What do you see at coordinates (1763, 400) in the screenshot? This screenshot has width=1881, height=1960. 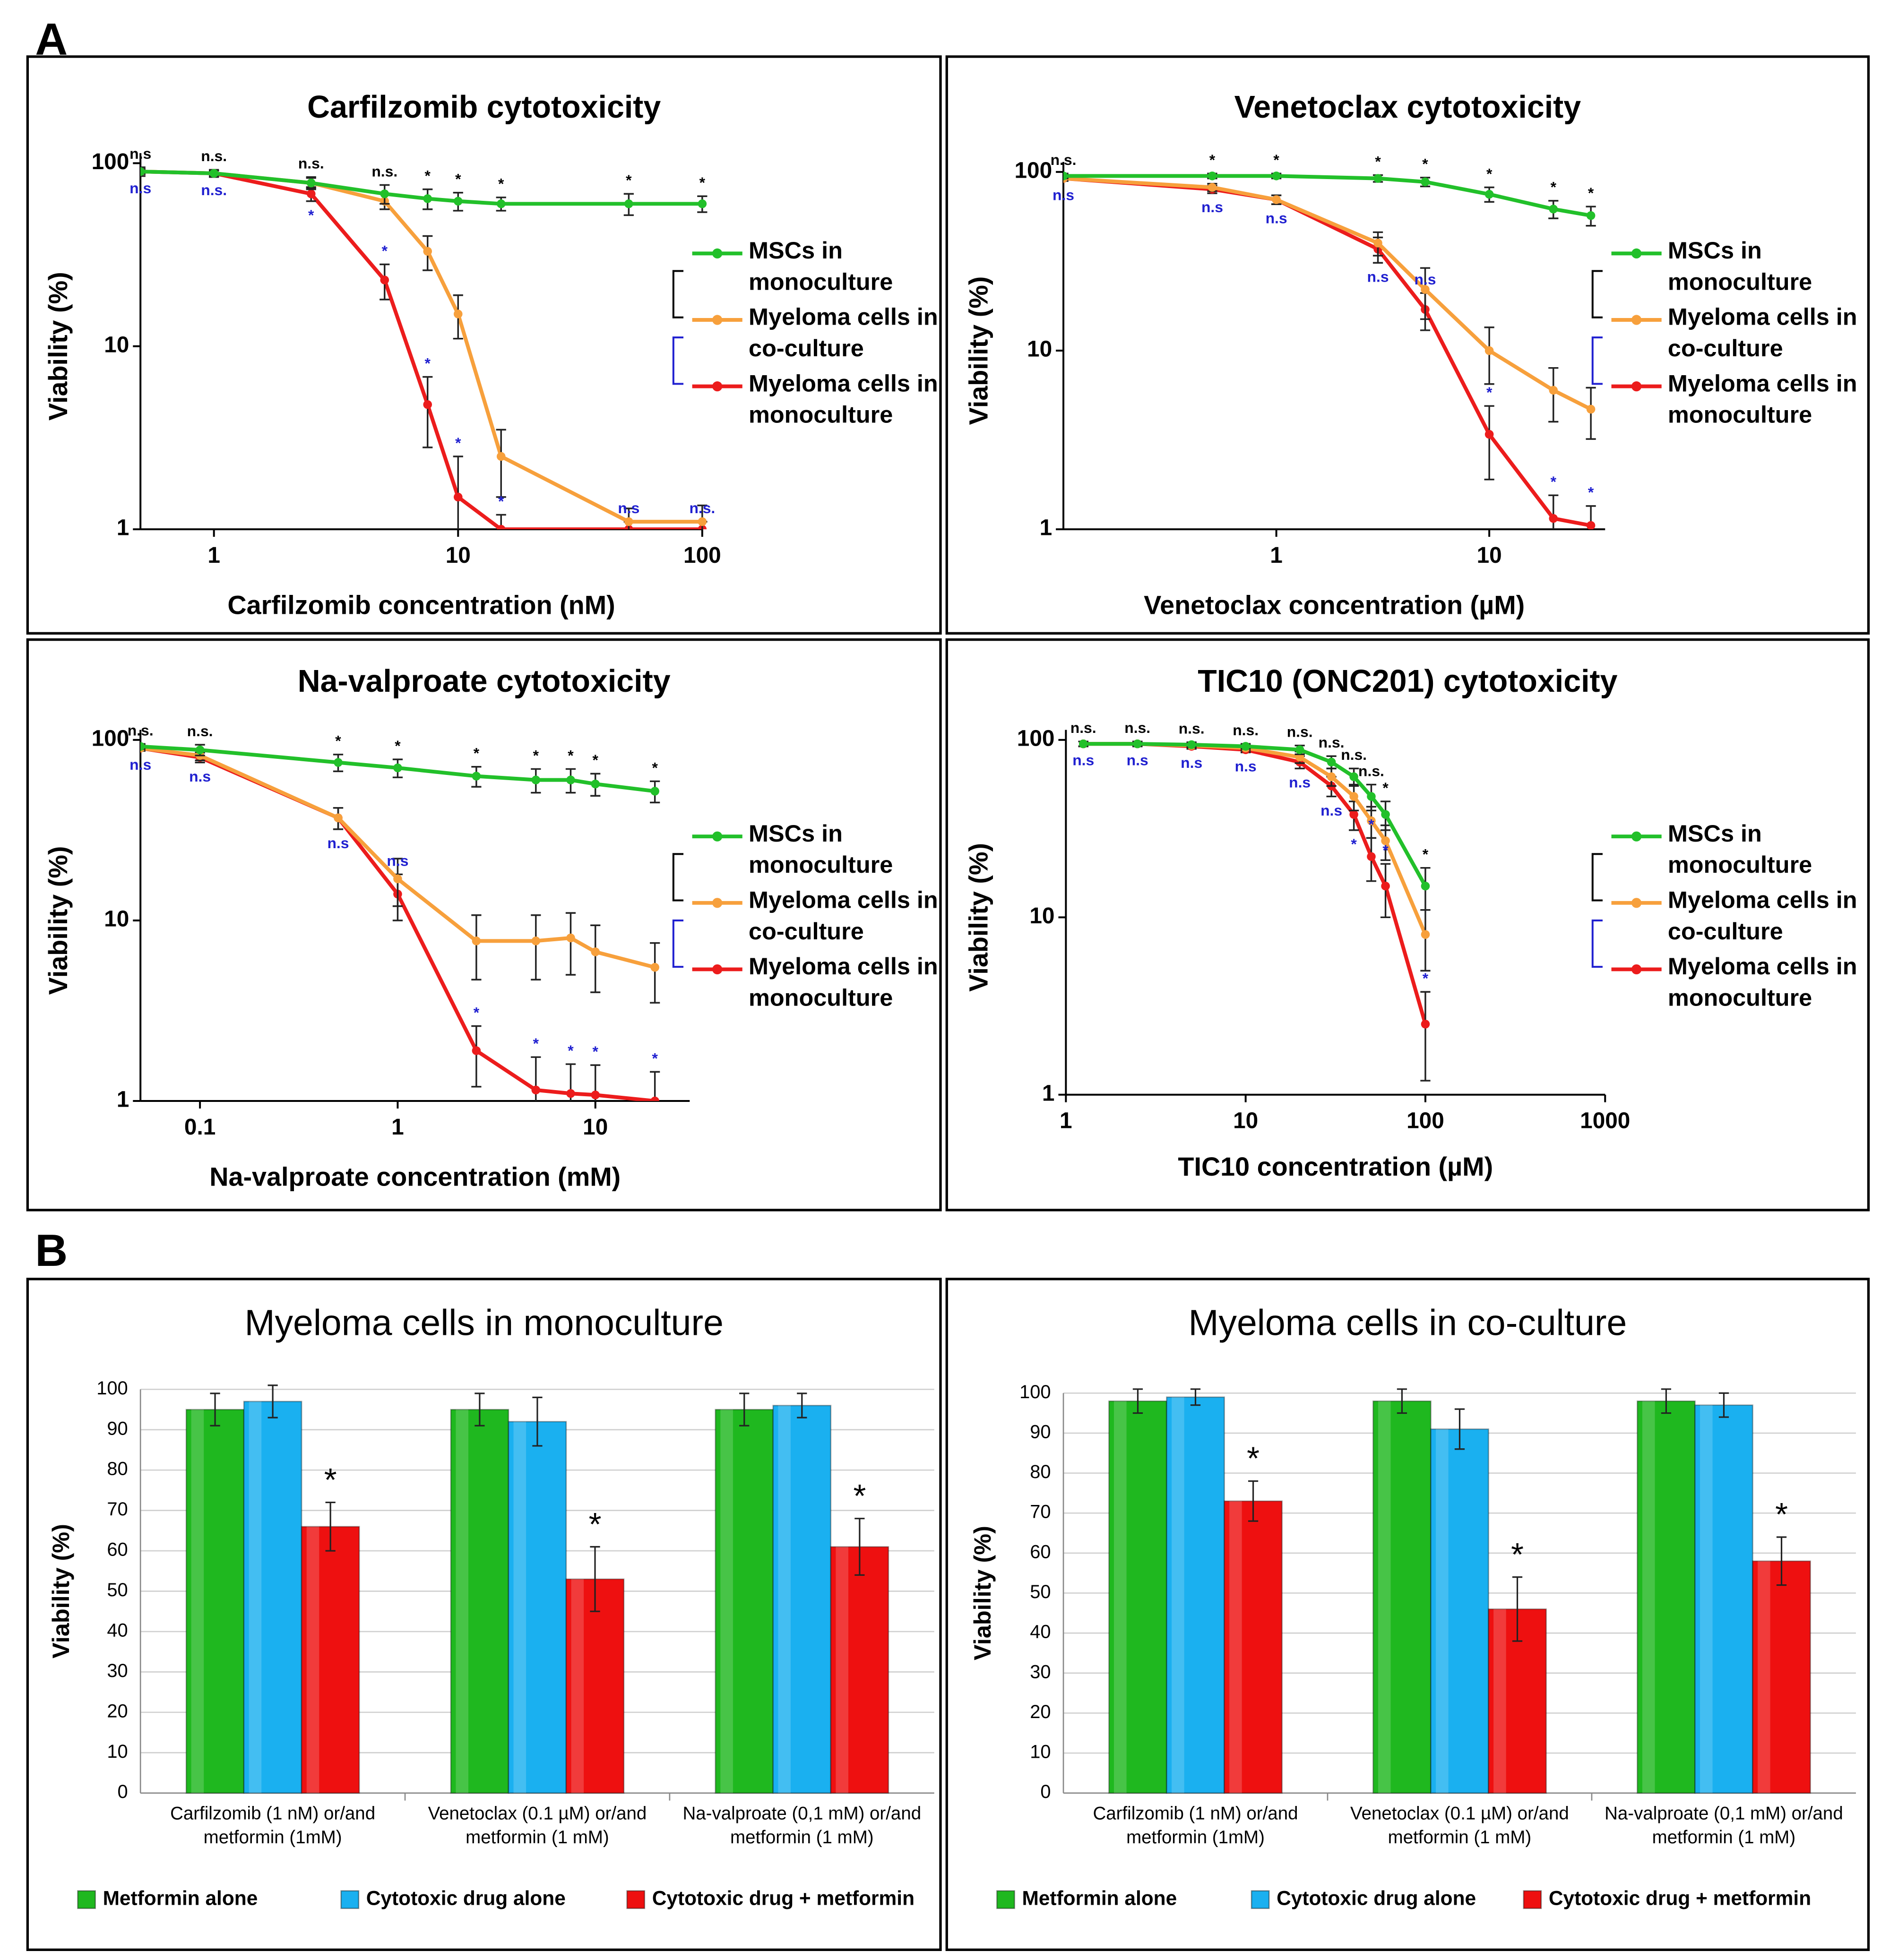 I see `legend-label-box: Myeloma cells in monoculture` at bounding box center [1763, 400].